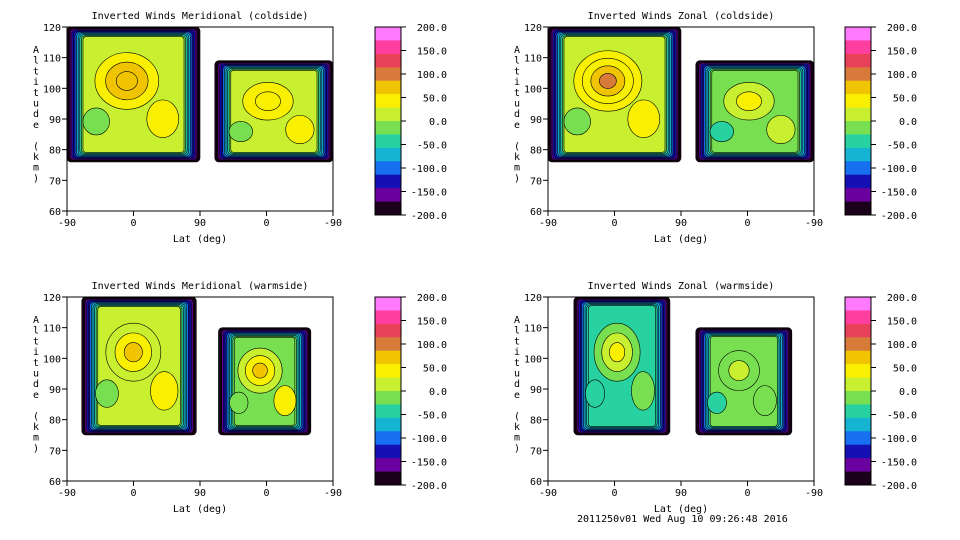 Image resolution: width=960 pixels, height=540 pixels. What do you see at coordinates (36, 125) in the screenshot?
I see `svg-text: e` at bounding box center [36, 125].